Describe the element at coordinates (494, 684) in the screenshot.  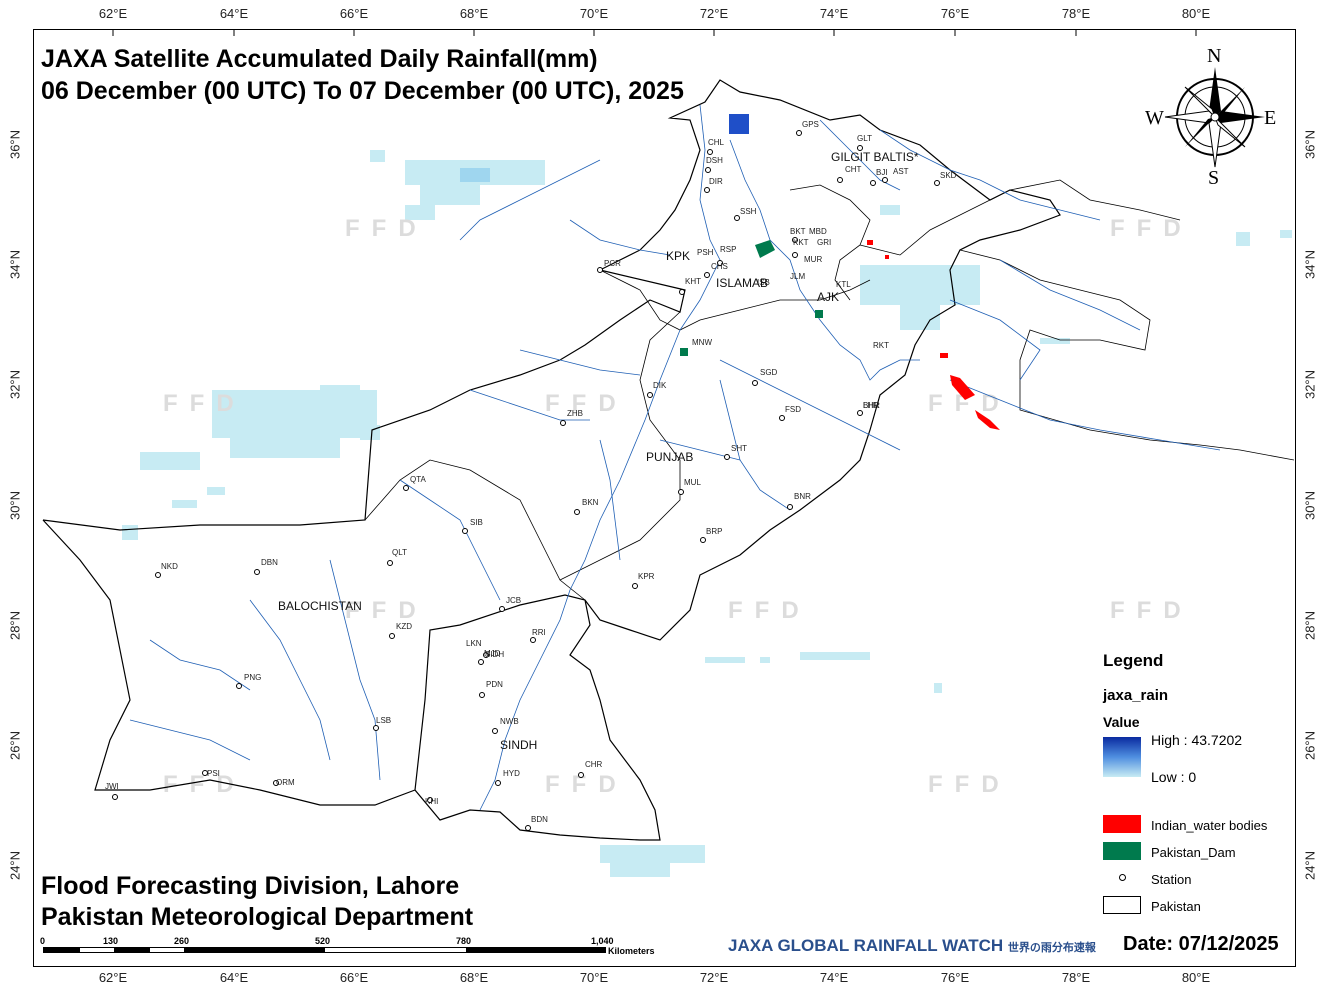
I see `station-label: PDN` at that location.